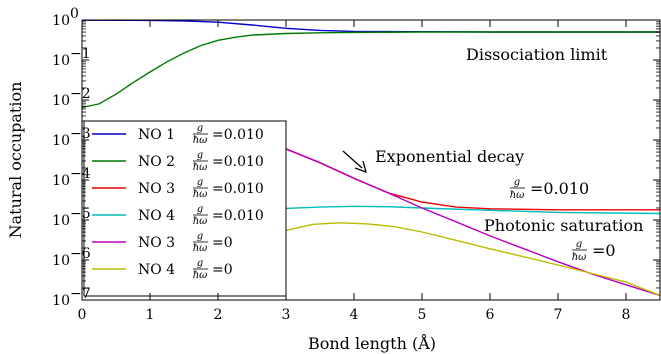 This screenshot has height=354, width=661. Describe the element at coordinates (178, 188) in the screenshot. I see `legend-entry-3: NO 3 għω =0.010` at that location.